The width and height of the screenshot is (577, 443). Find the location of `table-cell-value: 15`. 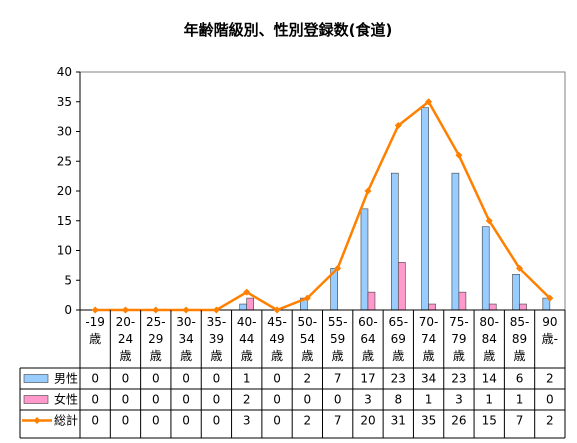

table-cell-value: 15 is located at coordinates (489, 421).